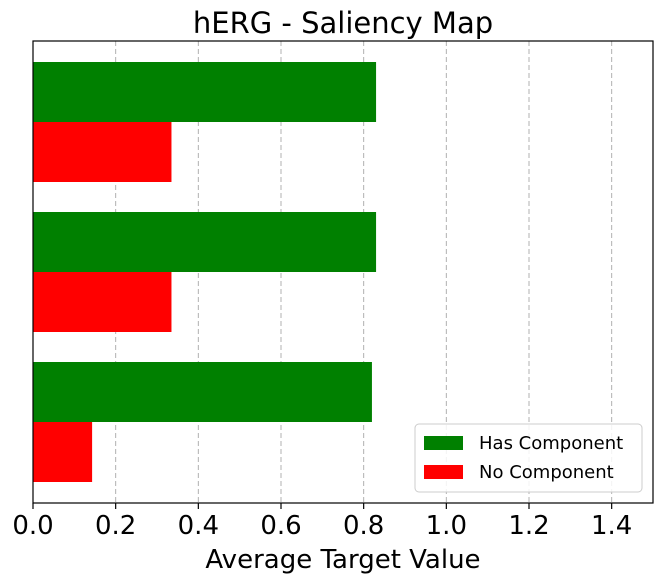 The width and height of the screenshot is (662, 588). Describe the element at coordinates (528, 526) in the screenshot. I see `x-tick-label: 1.2` at that location.